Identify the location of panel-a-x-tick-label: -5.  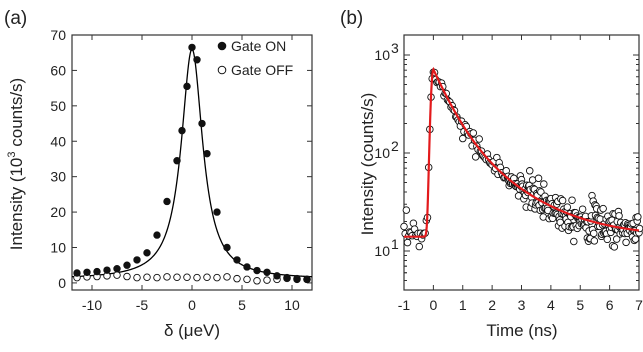
(142, 305).